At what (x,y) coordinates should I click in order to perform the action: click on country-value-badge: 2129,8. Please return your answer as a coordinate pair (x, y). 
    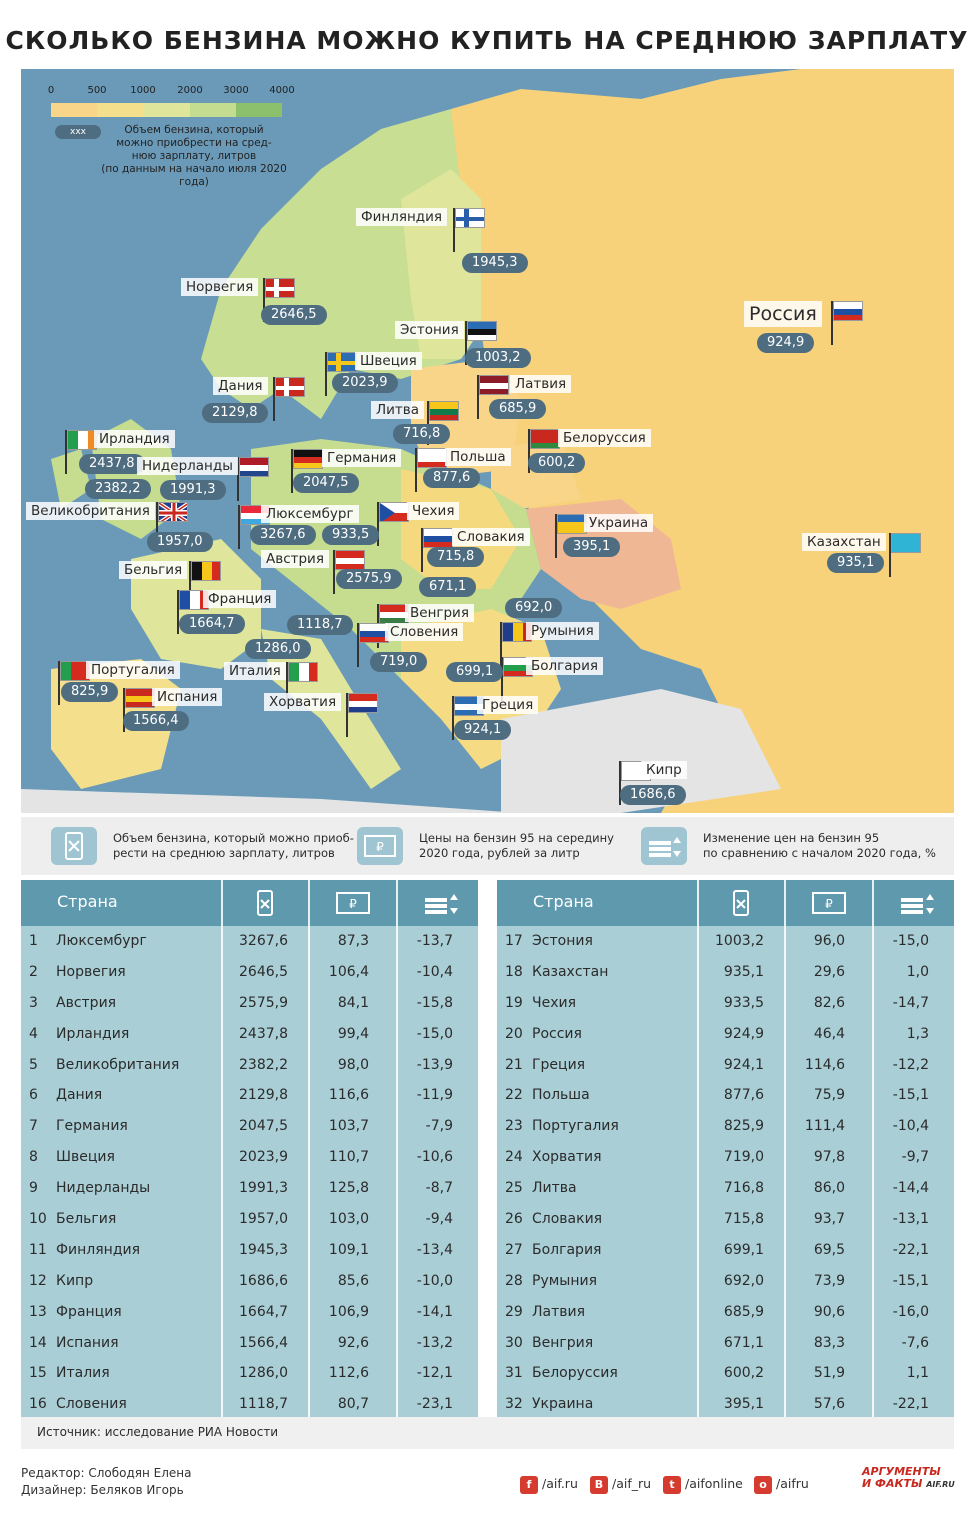
    Looking at the image, I should click on (235, 413).